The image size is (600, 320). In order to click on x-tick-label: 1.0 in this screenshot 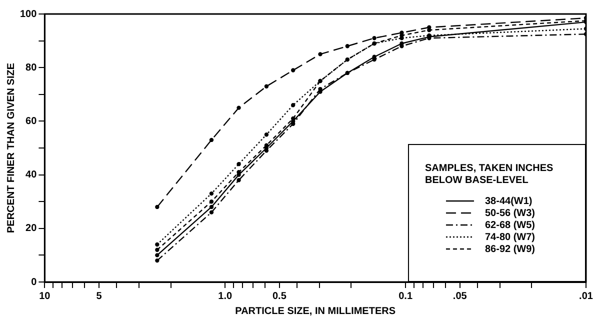, I will do `click(225, 296)`.